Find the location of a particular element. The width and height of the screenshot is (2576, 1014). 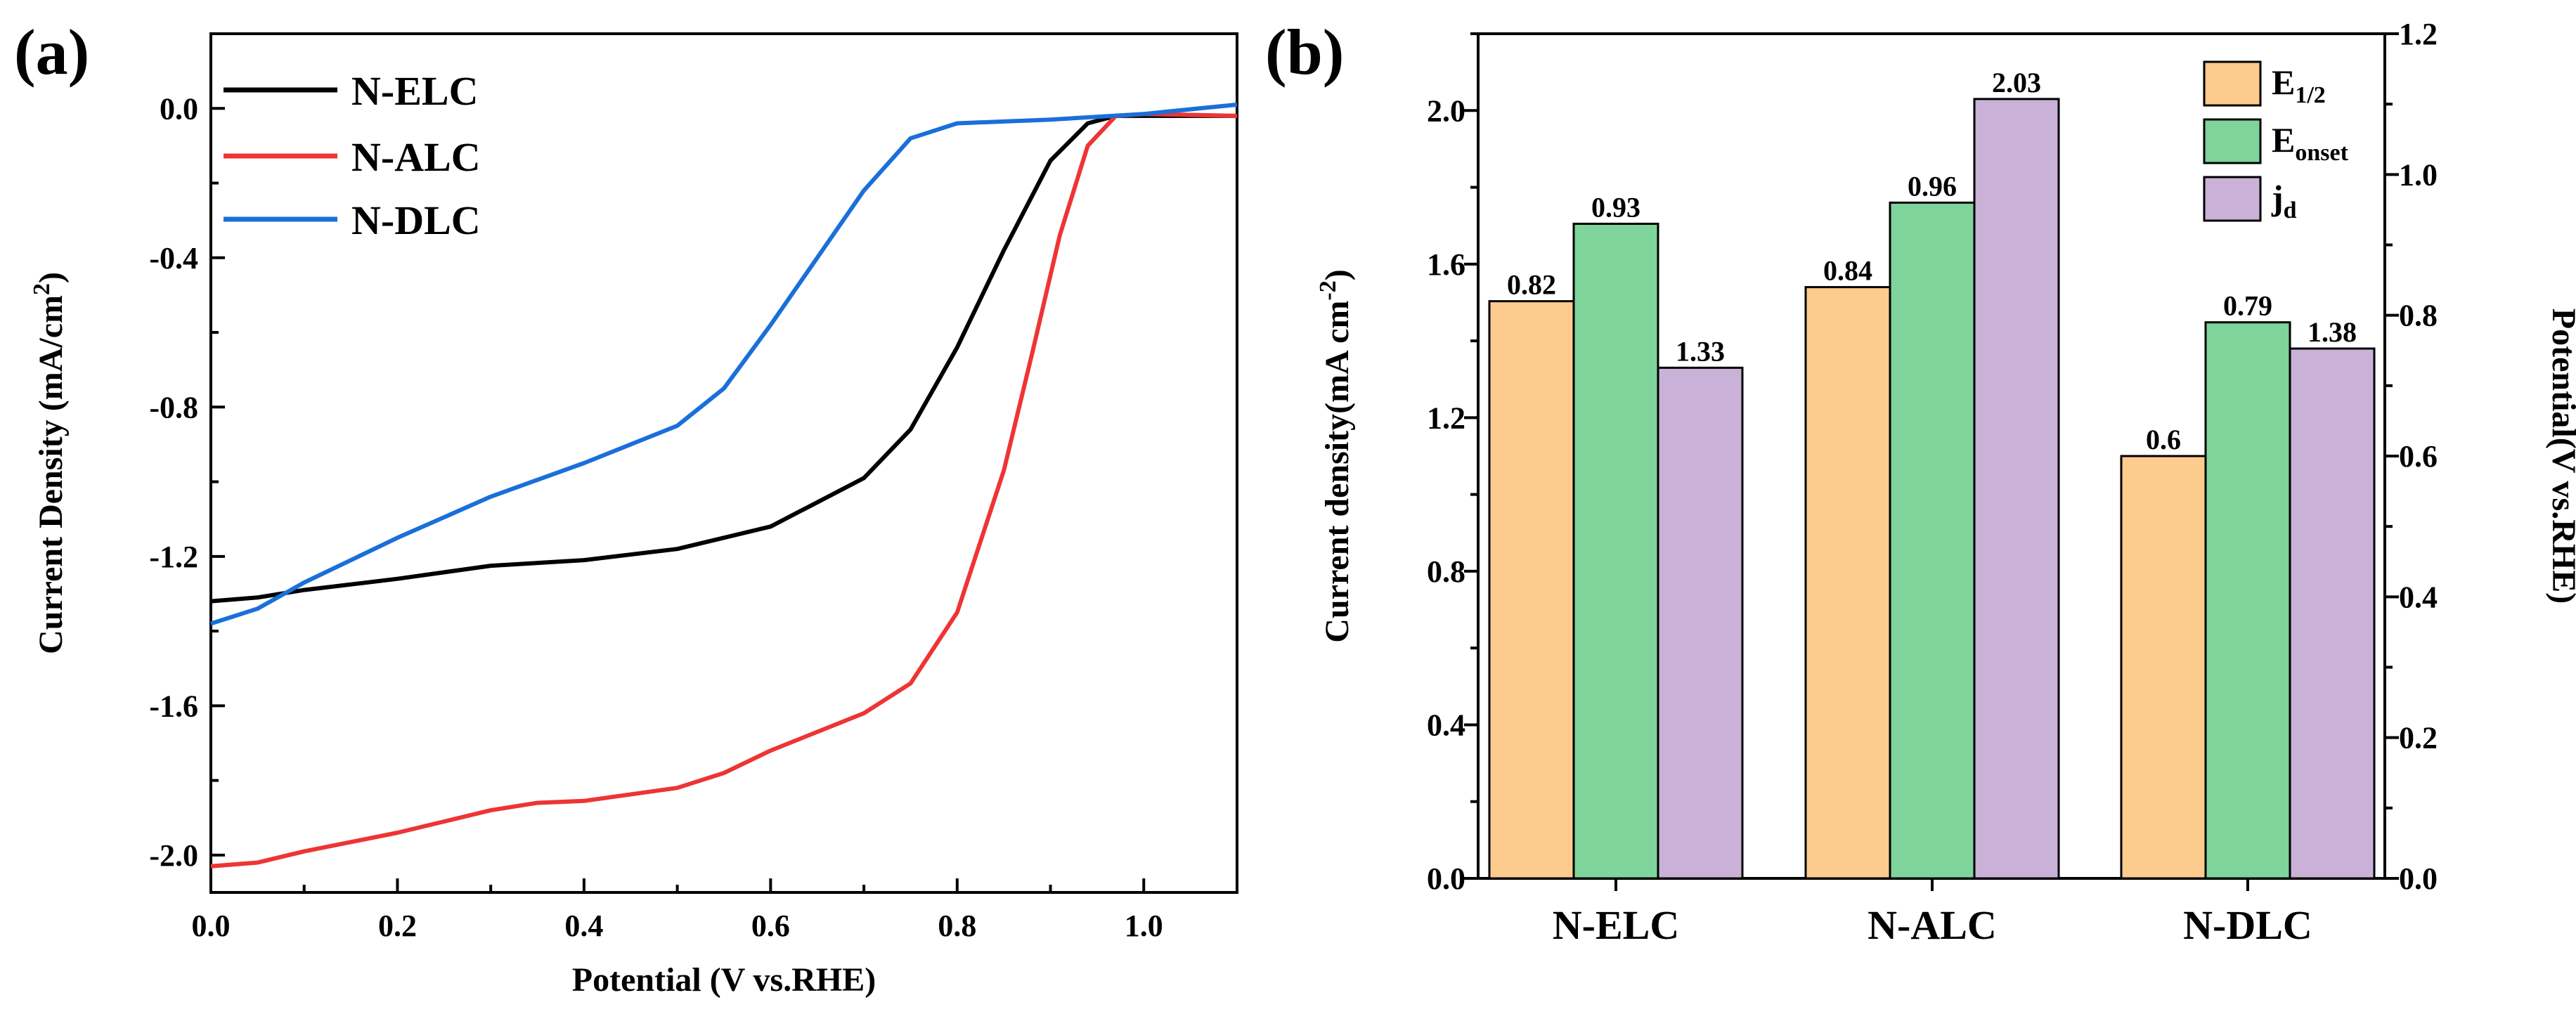

bar-value-label: 1.38 is located at coordinates (2333, 332).